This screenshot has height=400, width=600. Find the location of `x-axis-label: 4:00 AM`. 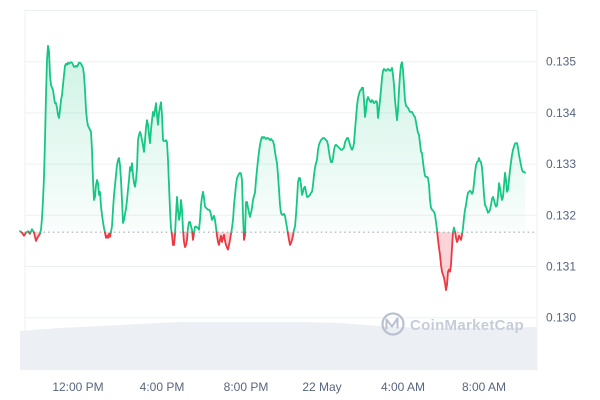

x-axis-label: 4:00 AM is located at coordinates (403, 387).